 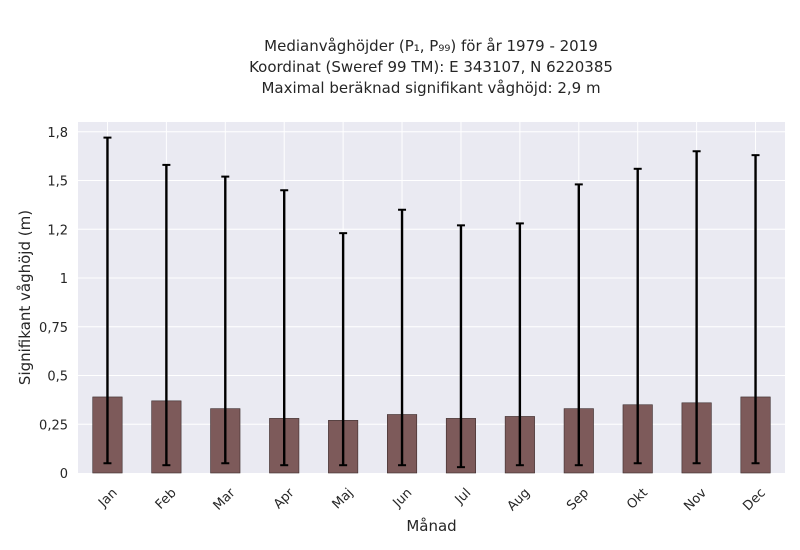 What do you see at coordinates (284, 498) in the screenshot?
I see `x-tick-label-apr: Apr` at bounding box center [284, 498].